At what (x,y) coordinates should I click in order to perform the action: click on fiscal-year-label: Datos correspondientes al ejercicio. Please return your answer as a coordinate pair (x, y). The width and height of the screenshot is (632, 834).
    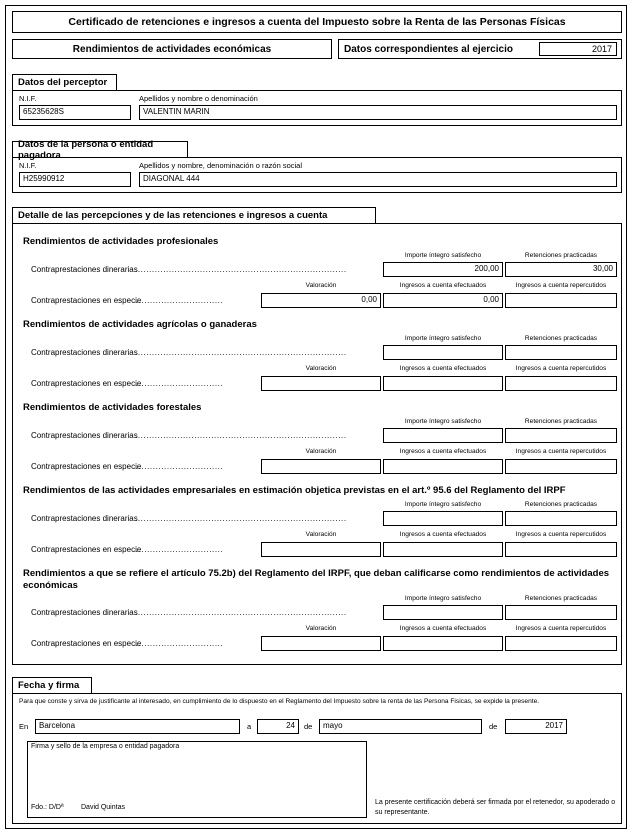
    Looking at the image, I should click on (428, 49).